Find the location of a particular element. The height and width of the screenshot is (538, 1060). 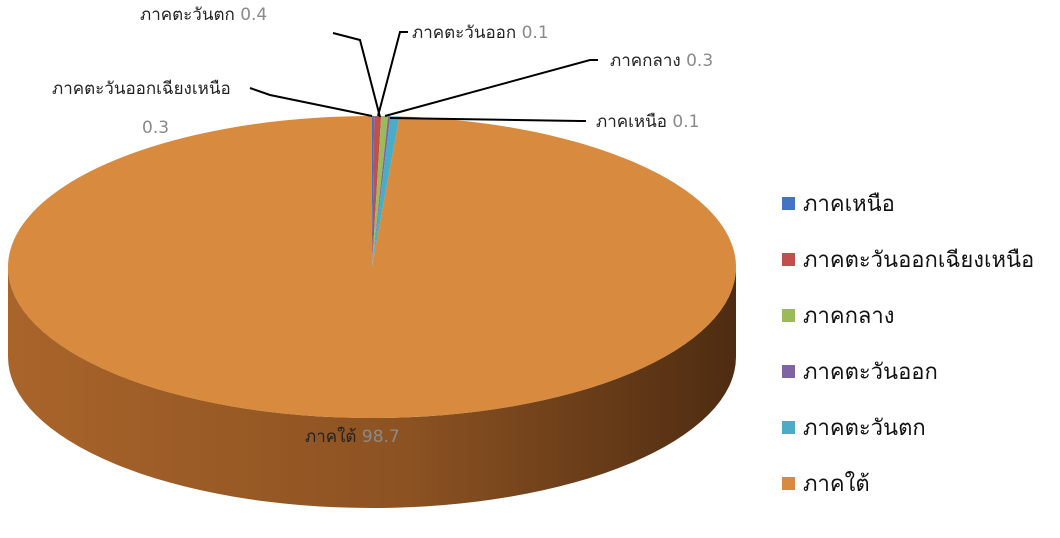

leader-line-central is located at coordinates (491, 88).